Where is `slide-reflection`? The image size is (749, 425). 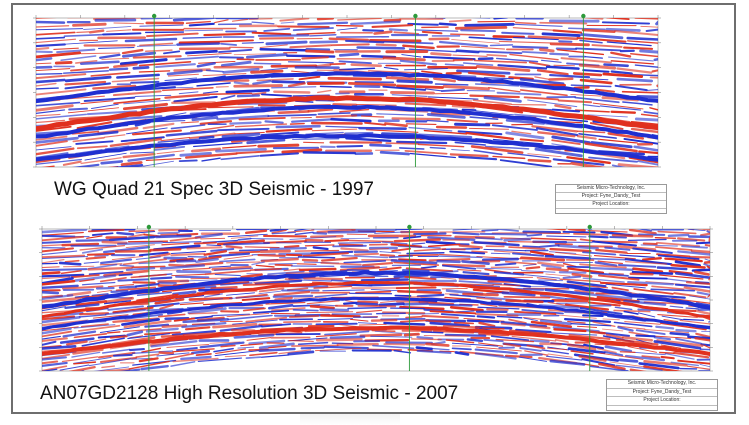
slide-reflection is located at coordinates (350, 419).